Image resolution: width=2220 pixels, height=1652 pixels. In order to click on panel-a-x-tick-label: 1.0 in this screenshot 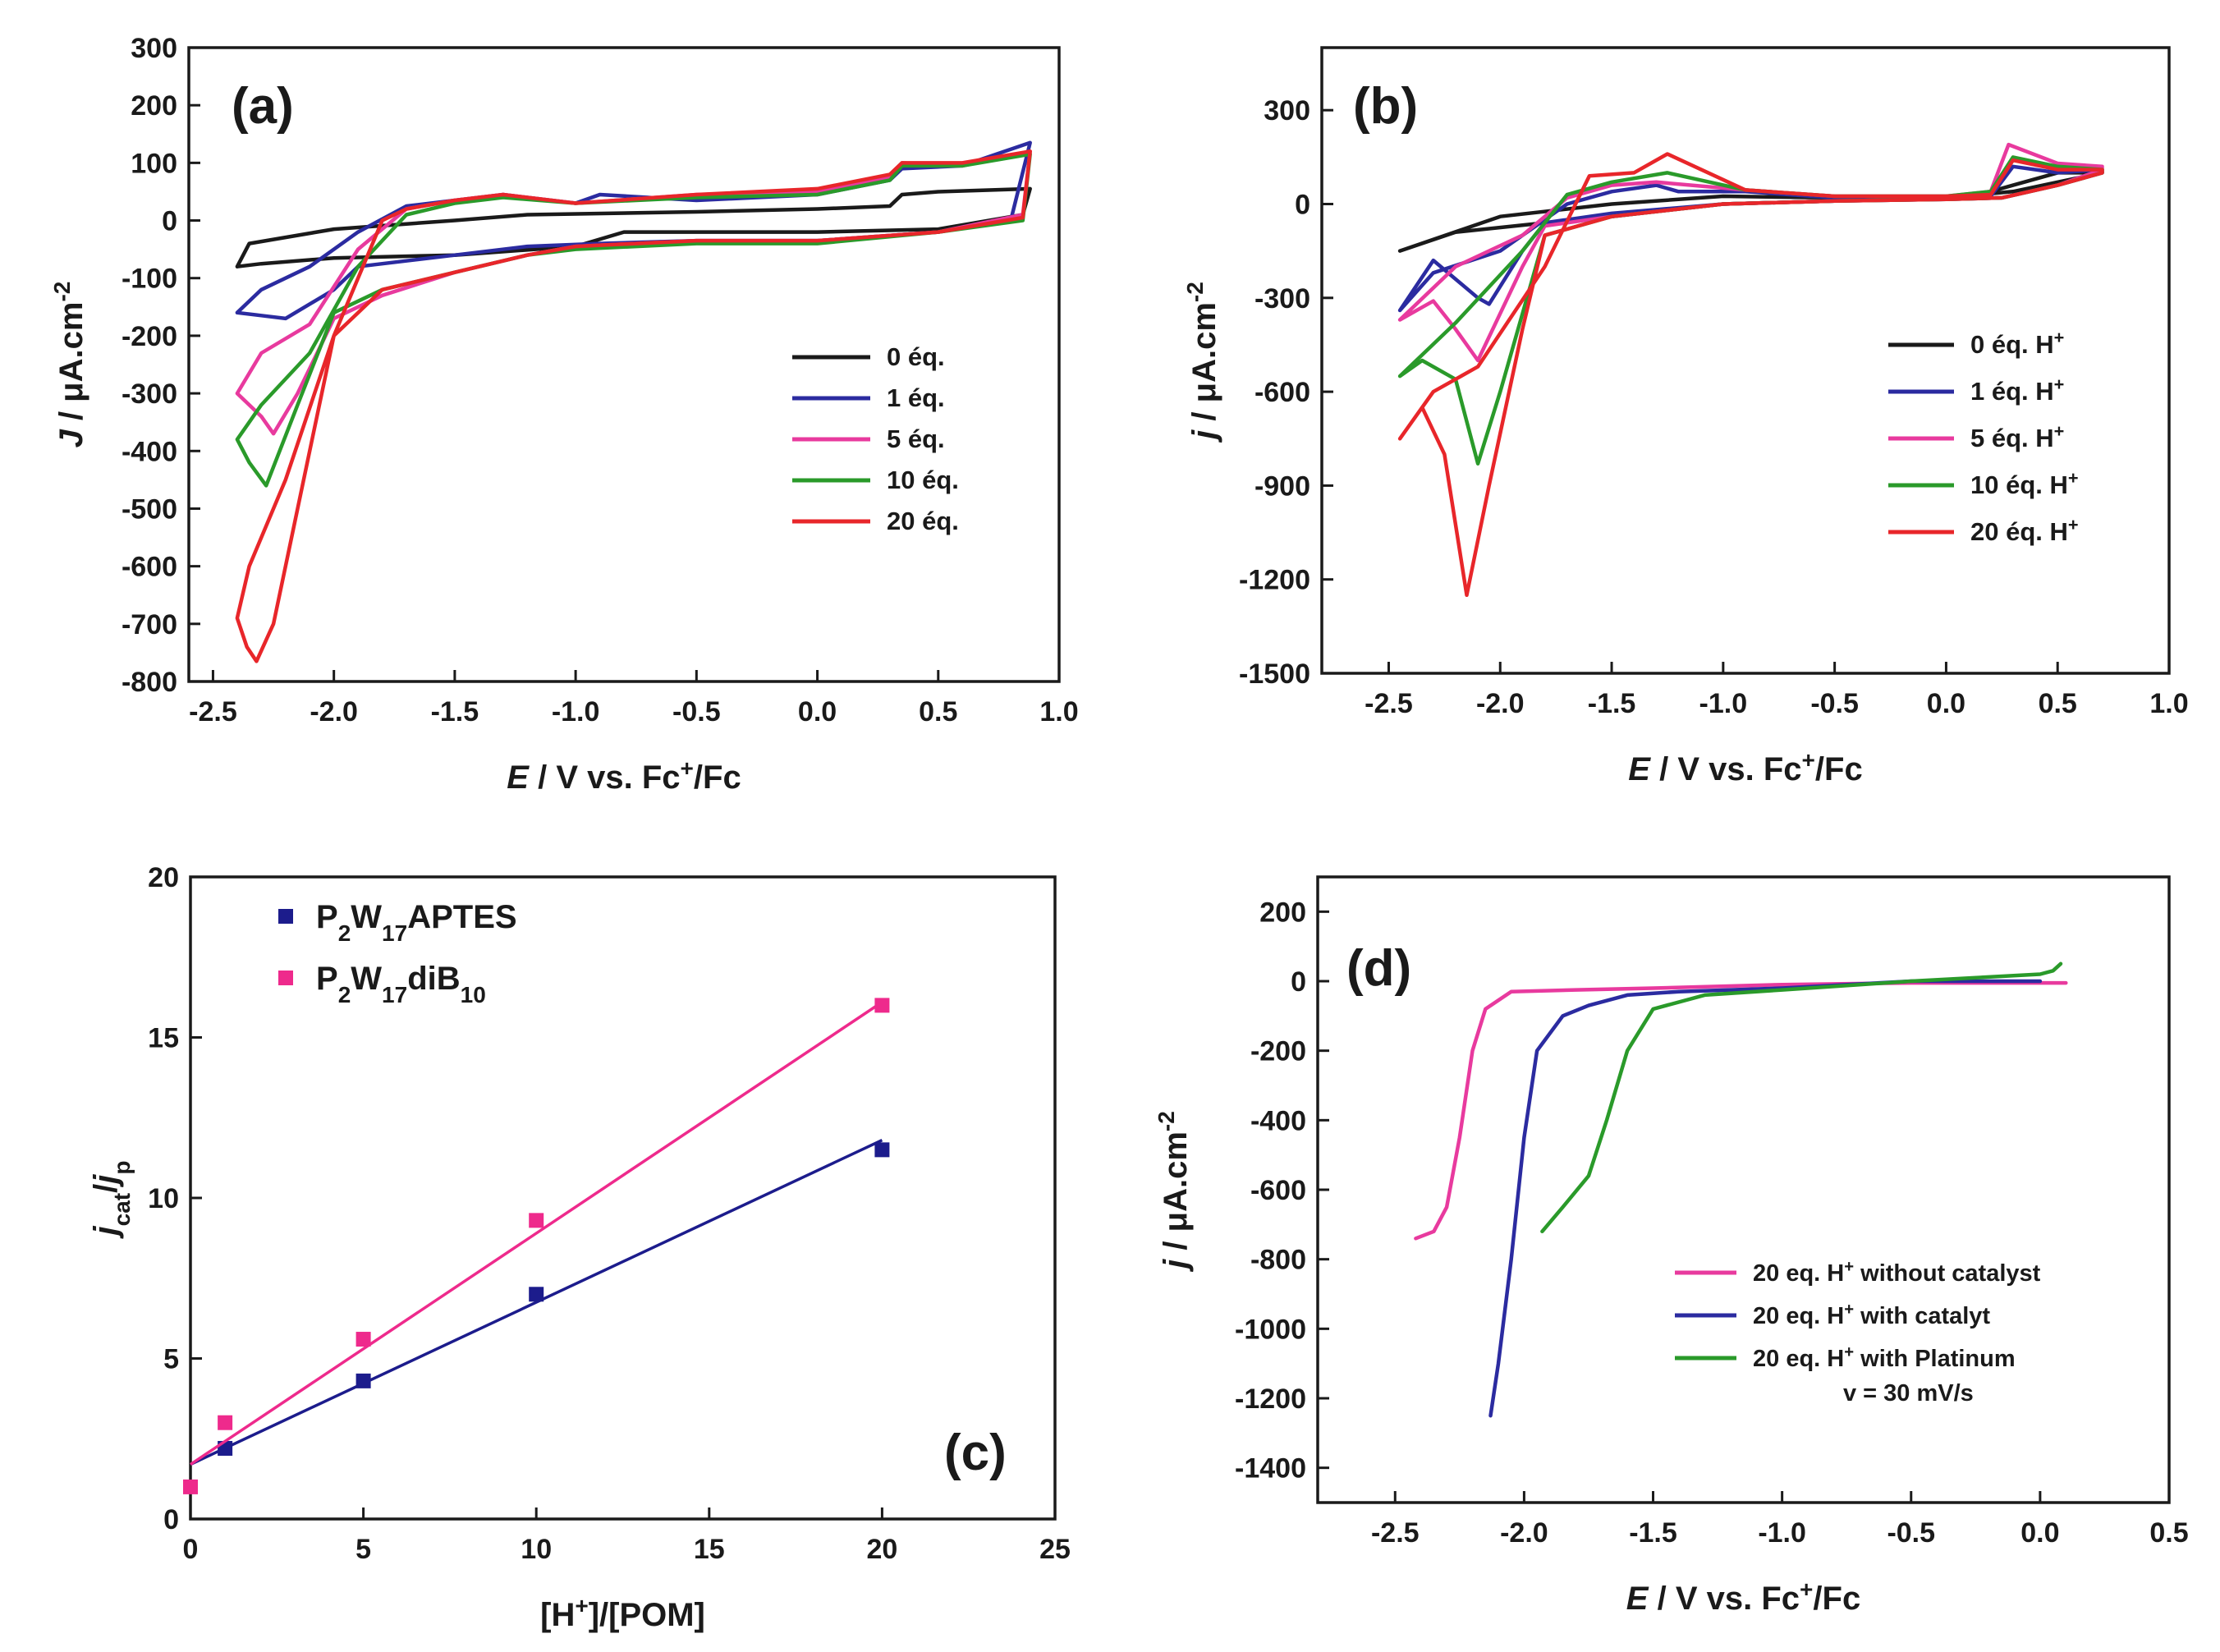, I will do `click(1058, 712)`.